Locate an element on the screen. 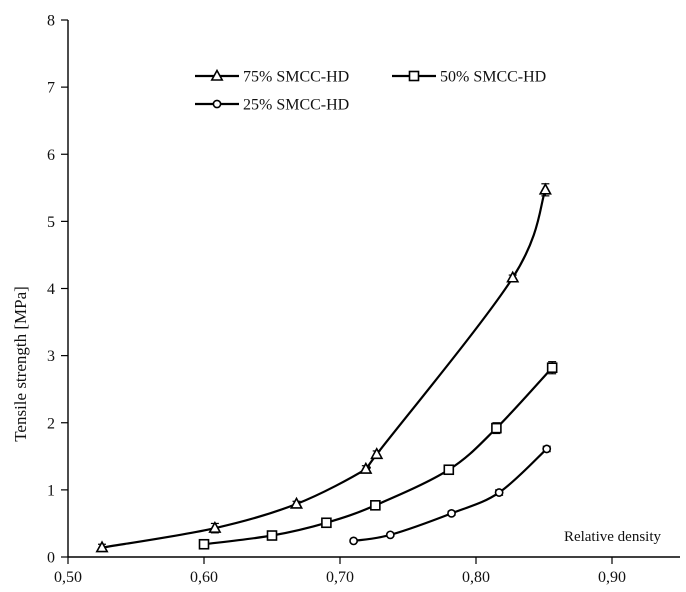  legend-item: 75% SMCC-HD is located at coordinates (272, 77).